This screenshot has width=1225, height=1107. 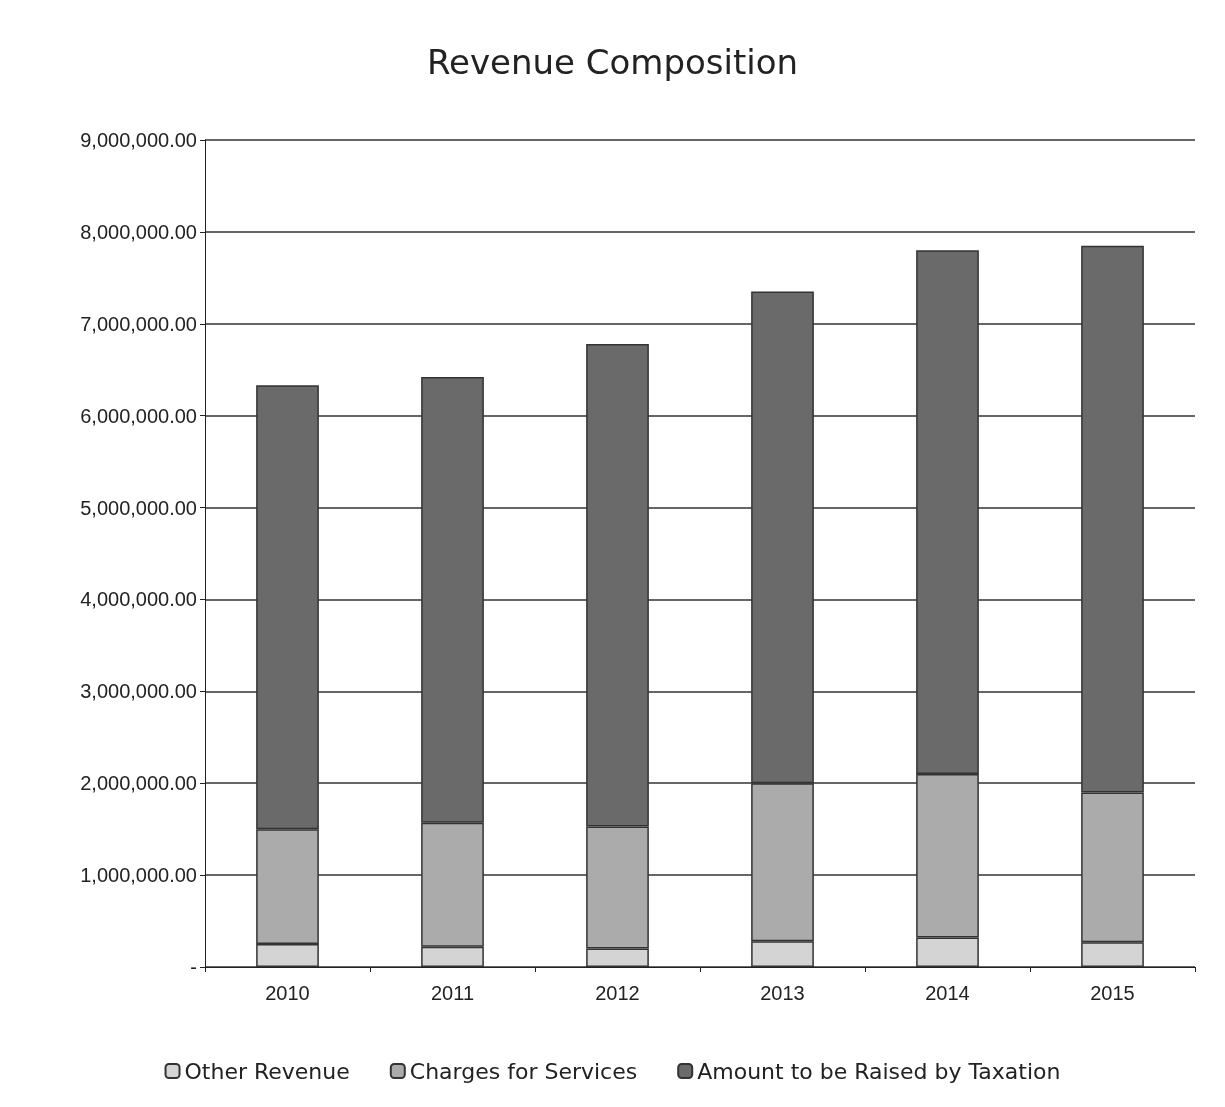 What do you see at coordinates (612, 62) in the screenshot?
I see `chart-title: Revenue Composition` at bounding box center [612, 62].